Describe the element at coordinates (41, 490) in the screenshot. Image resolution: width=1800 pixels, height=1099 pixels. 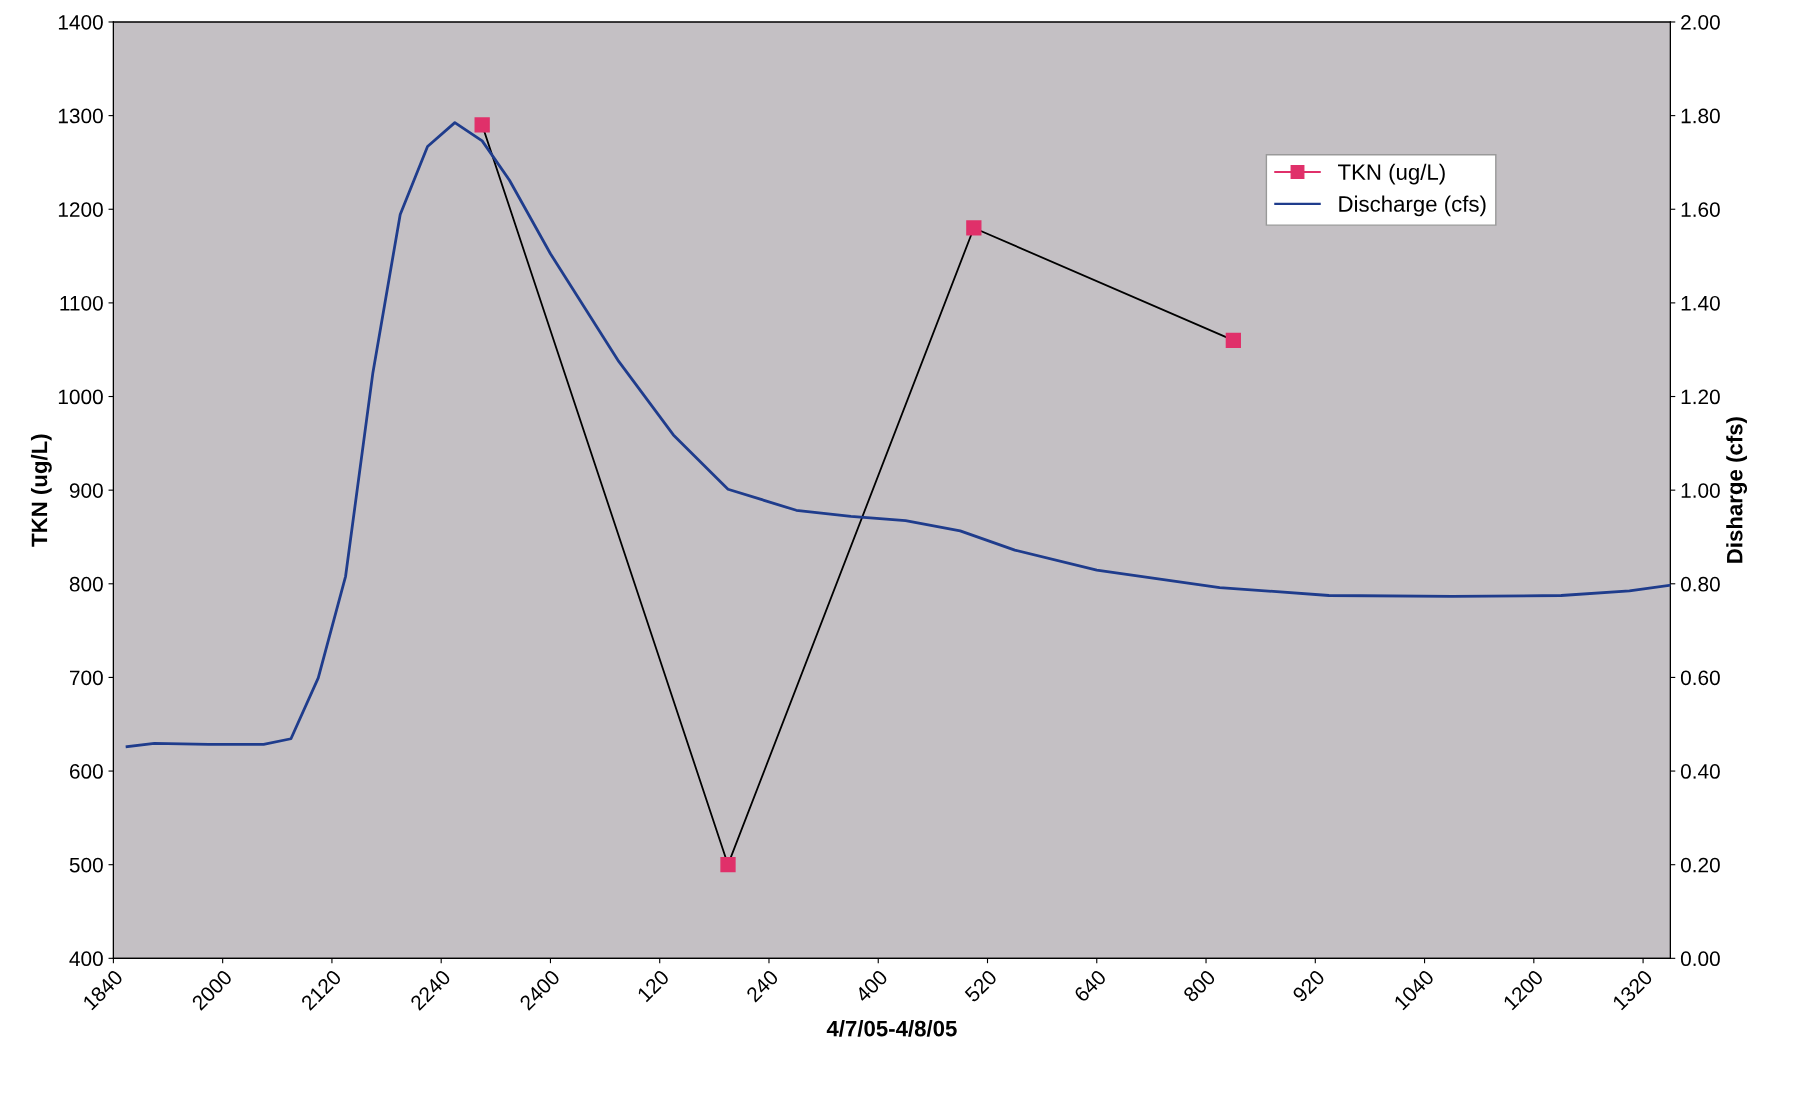
I see `y-axis-title: TKN (ug/L)` at that location.